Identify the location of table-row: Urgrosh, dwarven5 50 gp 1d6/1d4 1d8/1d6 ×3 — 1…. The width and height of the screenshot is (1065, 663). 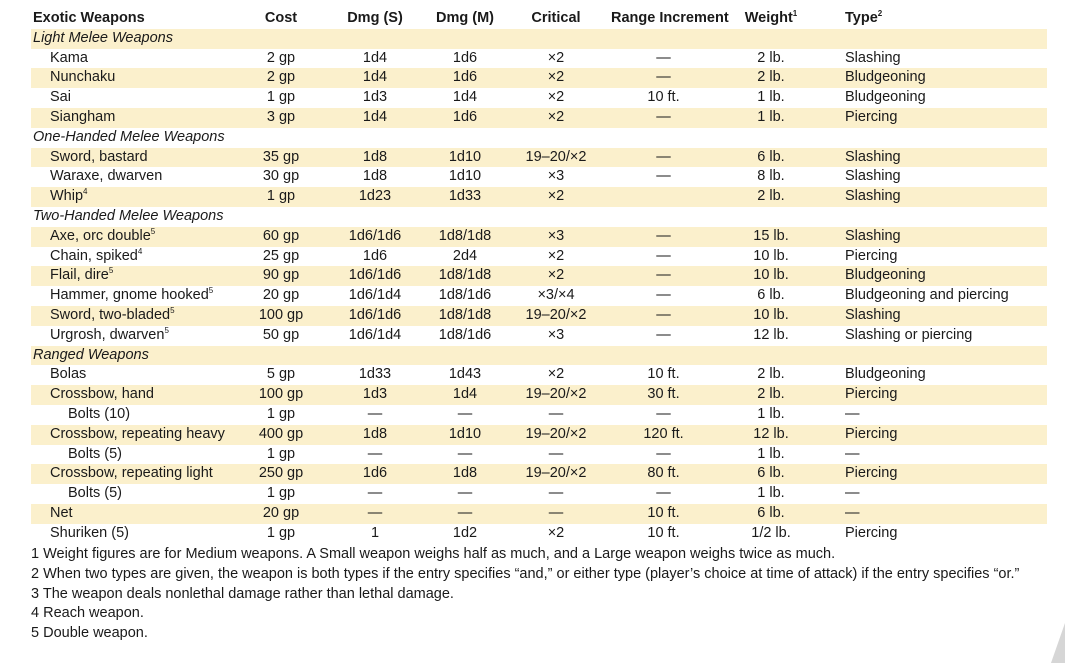
(539, 336).